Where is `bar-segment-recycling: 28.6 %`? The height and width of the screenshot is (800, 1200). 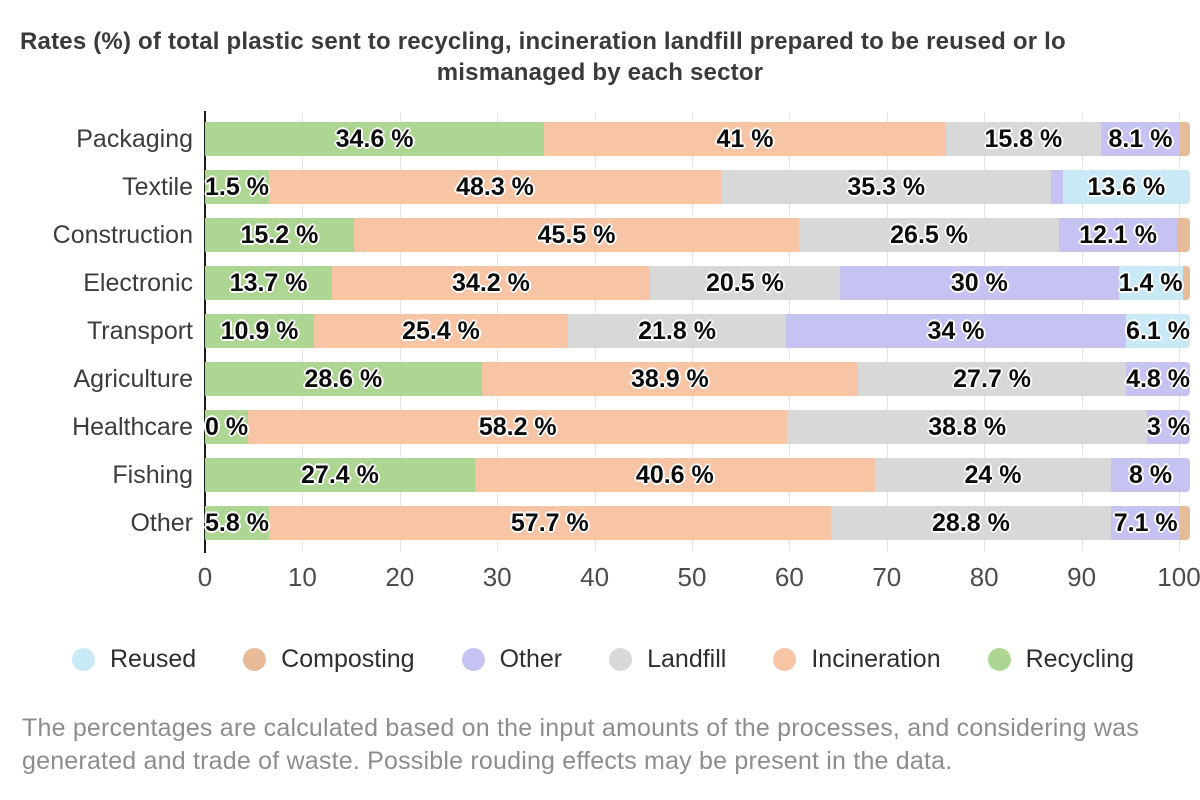 bar-segment-recycling: 28.6 % is located at coordinates (343, 379).